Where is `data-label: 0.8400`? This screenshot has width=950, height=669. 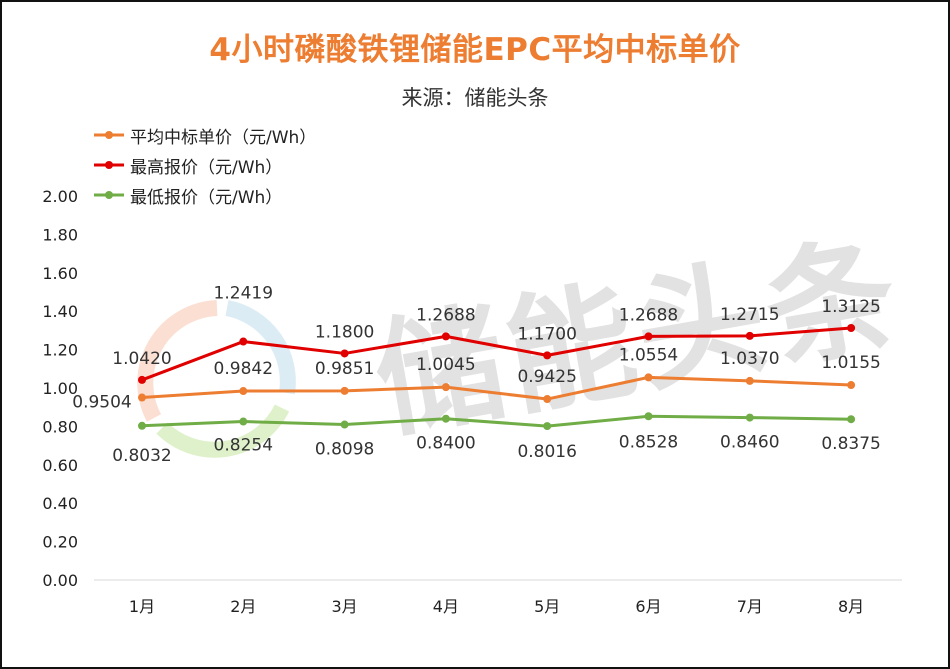 data-label: 0.8400 is located at coordinates (445, 444).